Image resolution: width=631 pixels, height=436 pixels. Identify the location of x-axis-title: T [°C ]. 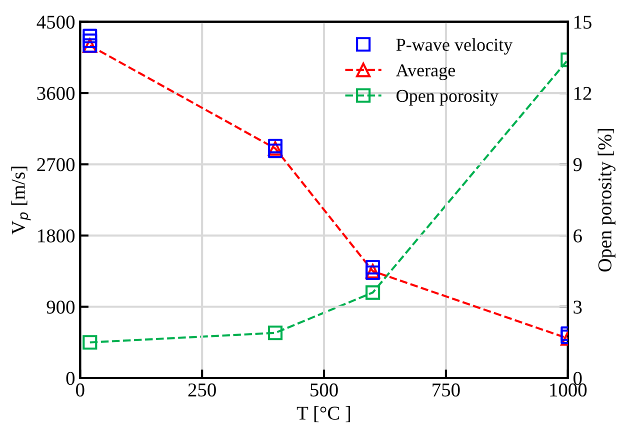
(323, 414).